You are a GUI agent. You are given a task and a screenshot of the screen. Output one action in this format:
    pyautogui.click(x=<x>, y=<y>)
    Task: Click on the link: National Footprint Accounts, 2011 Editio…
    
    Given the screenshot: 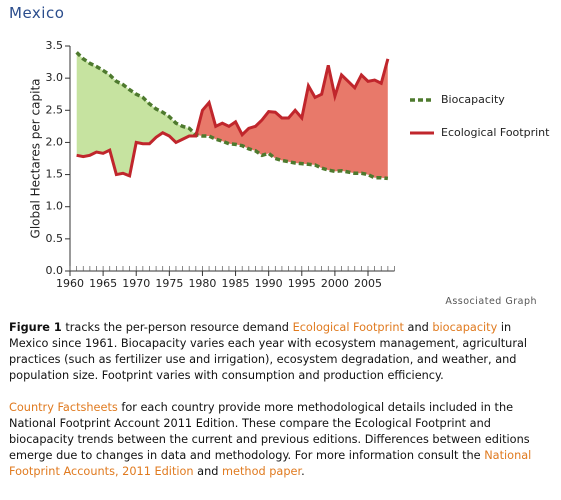 What is the action you would take?
    pyautogui.click(x=270, y=463)
    